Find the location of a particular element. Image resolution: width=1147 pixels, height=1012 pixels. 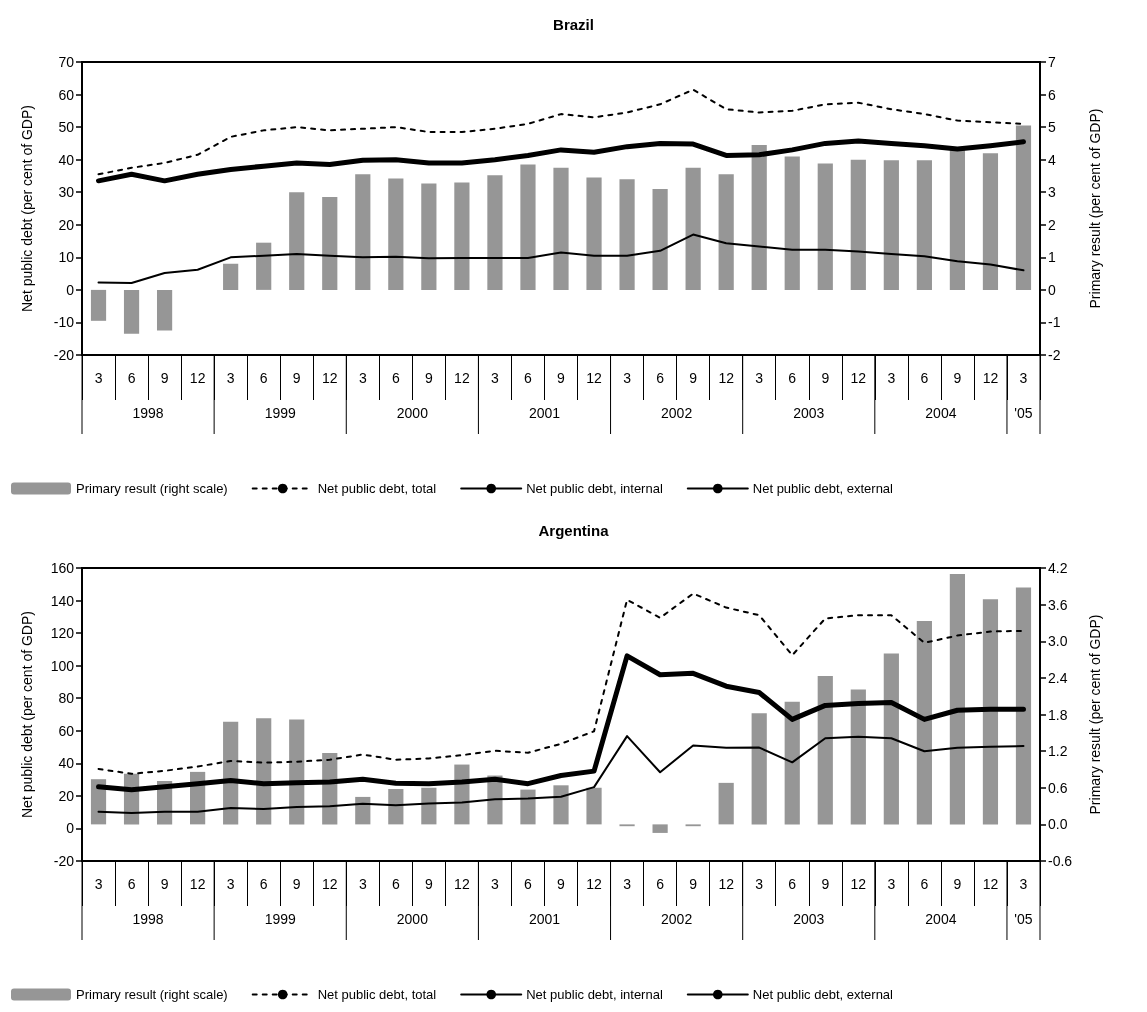

y-tick-label: 120 is located at coordinates (62, 633).